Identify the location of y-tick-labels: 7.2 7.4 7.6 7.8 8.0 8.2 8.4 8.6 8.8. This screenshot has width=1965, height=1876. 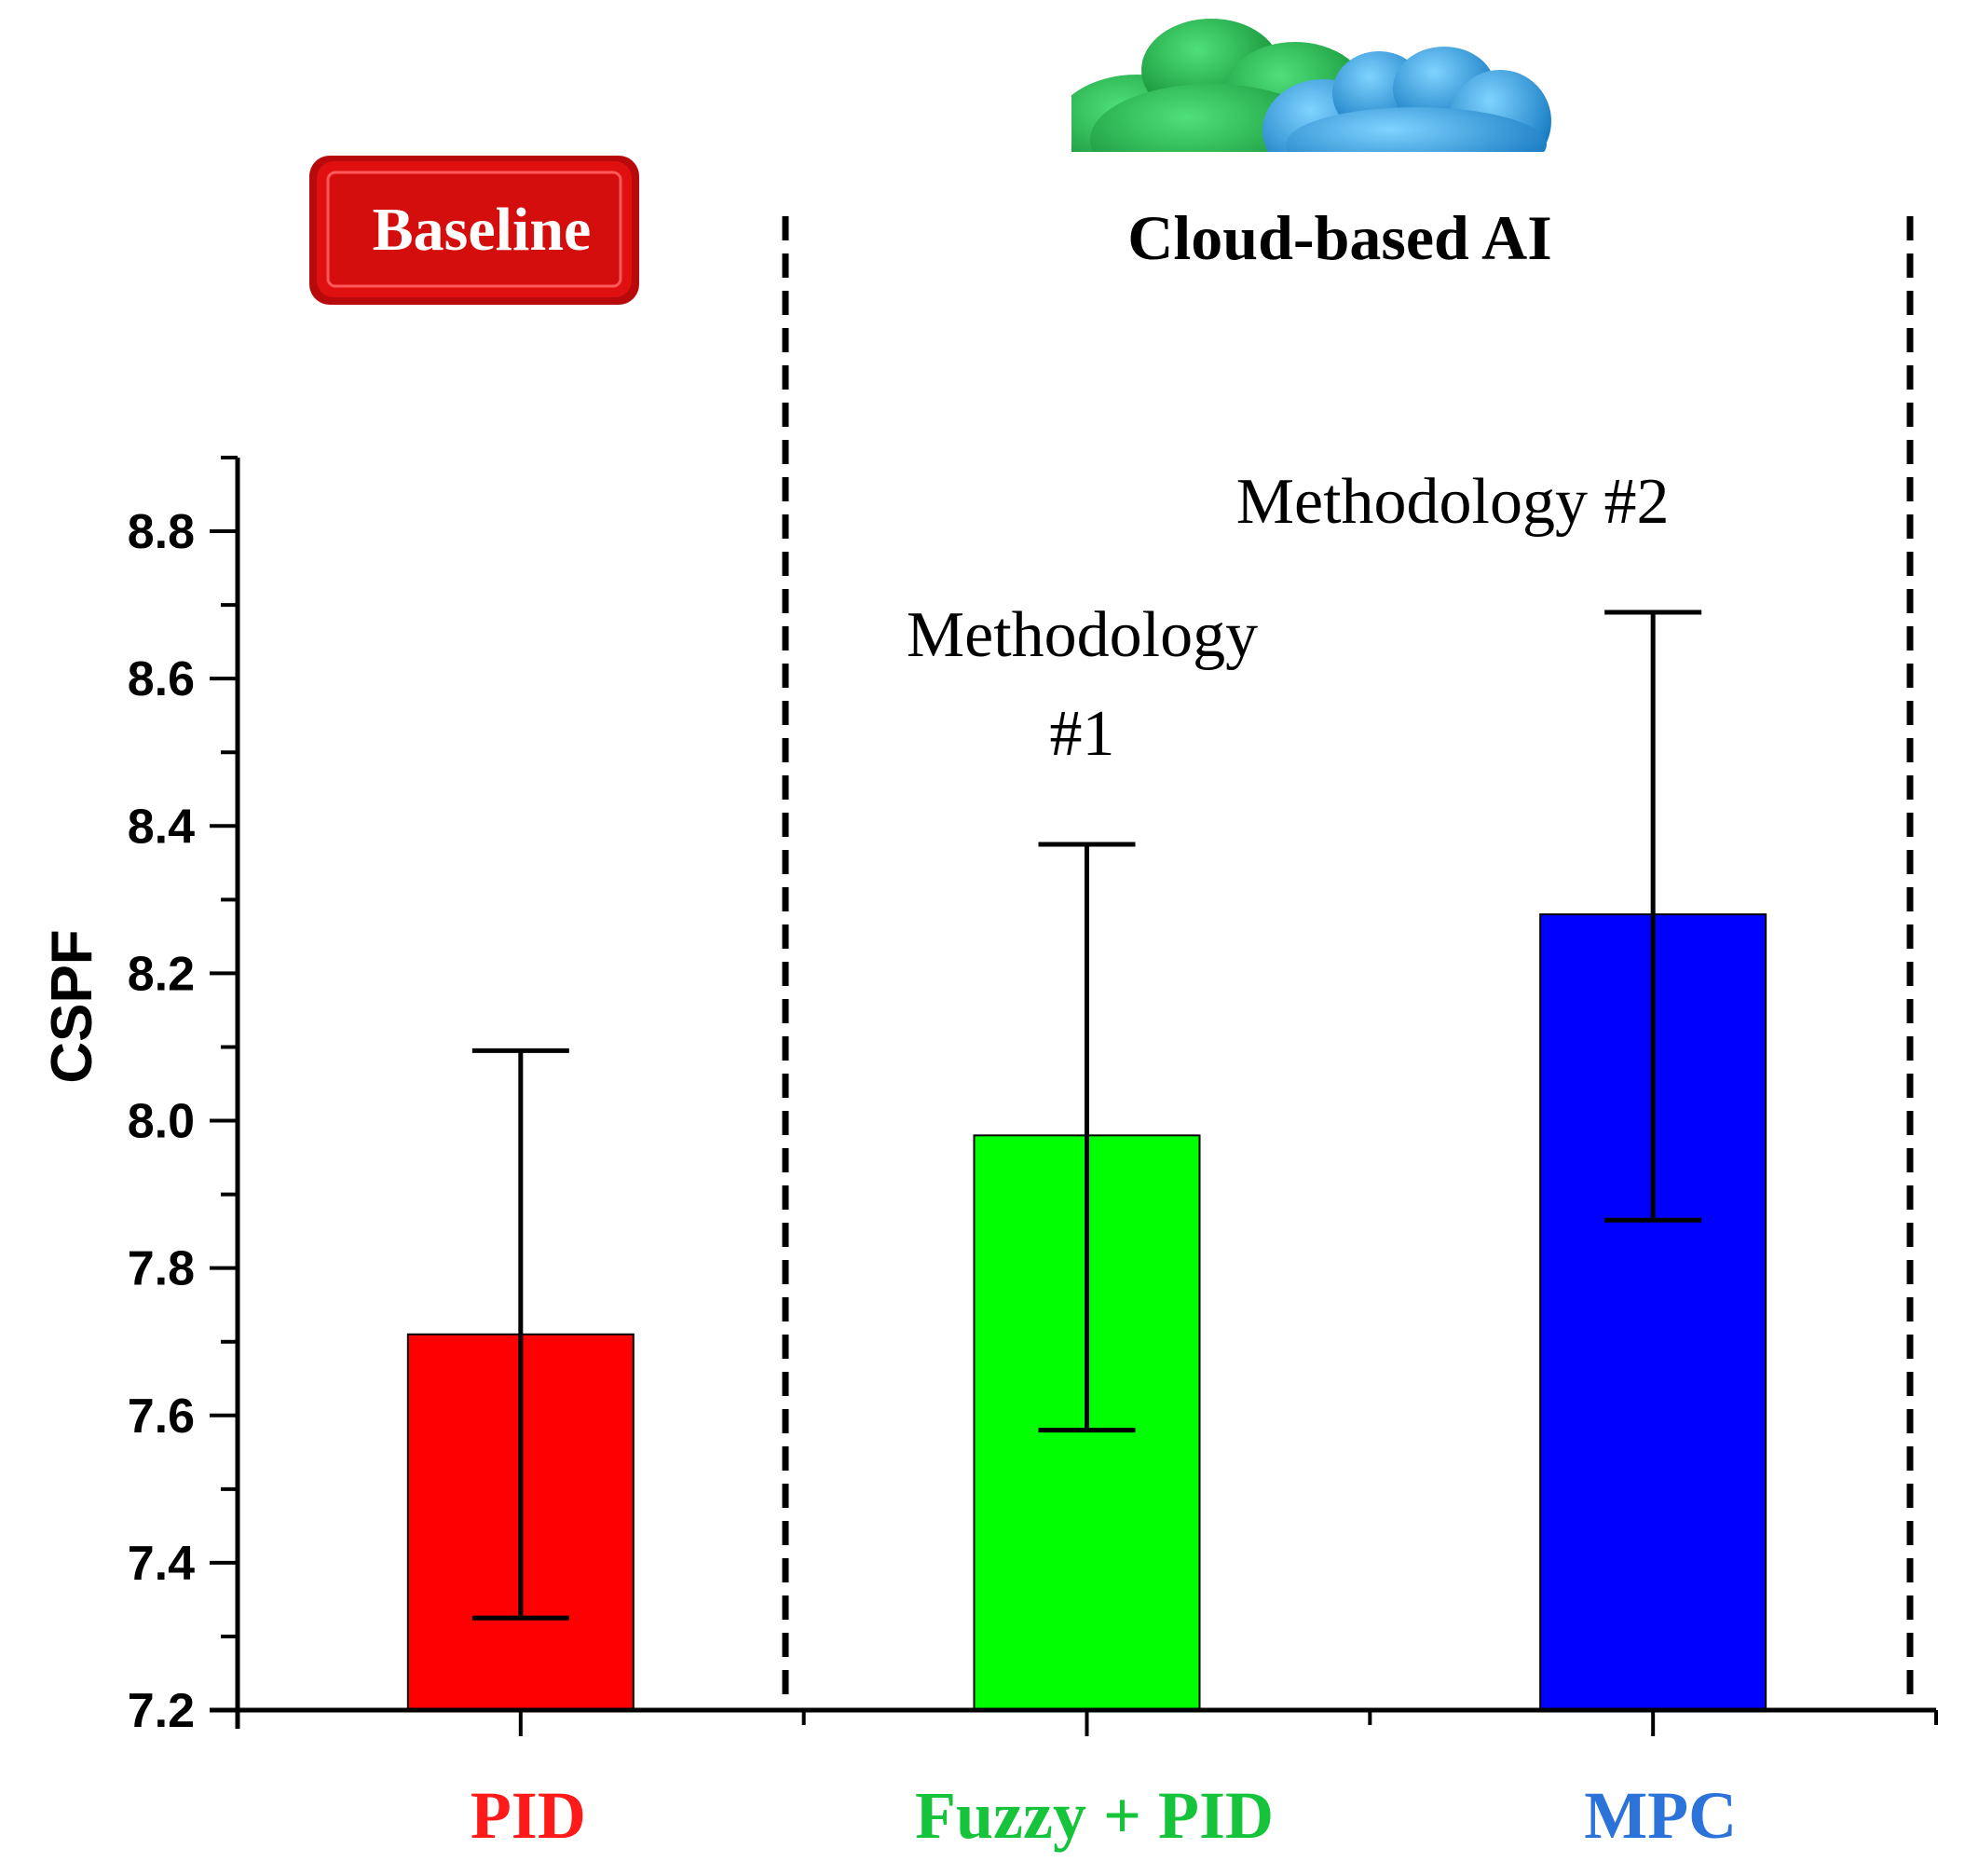
(161, 1121).